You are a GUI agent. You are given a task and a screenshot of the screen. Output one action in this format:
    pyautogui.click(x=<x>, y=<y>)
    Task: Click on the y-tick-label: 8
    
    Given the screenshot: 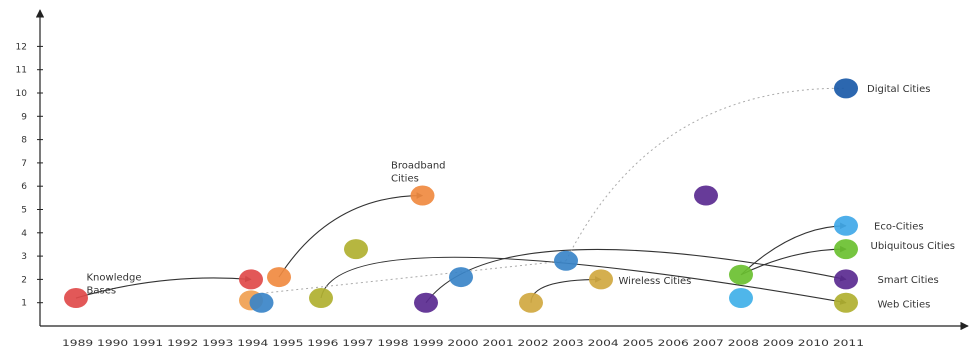 What is the action you would take?
    pyautogui.click(x=24, y=141)
    